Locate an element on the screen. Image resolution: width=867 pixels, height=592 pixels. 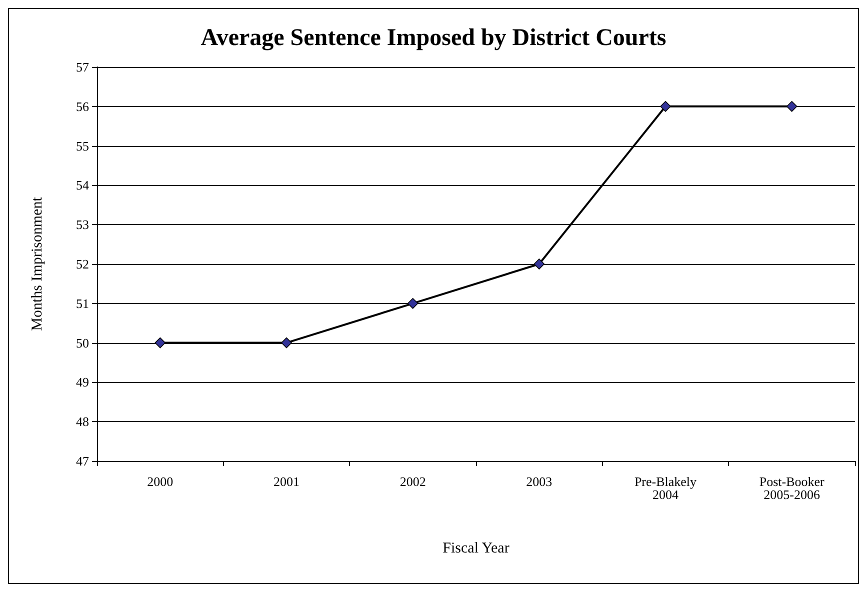
y-tick-label: 48 is located at coordinates (82, 422).